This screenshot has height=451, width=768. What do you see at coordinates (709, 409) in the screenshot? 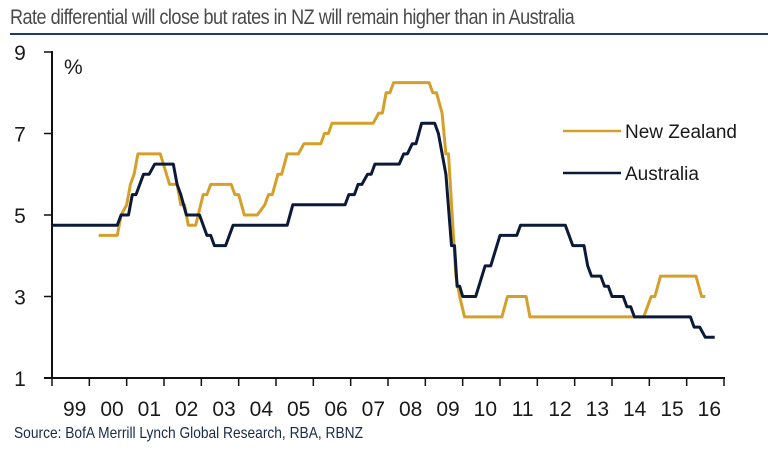
I see `x-tick-label: 16` at bounding box center [709, 409].